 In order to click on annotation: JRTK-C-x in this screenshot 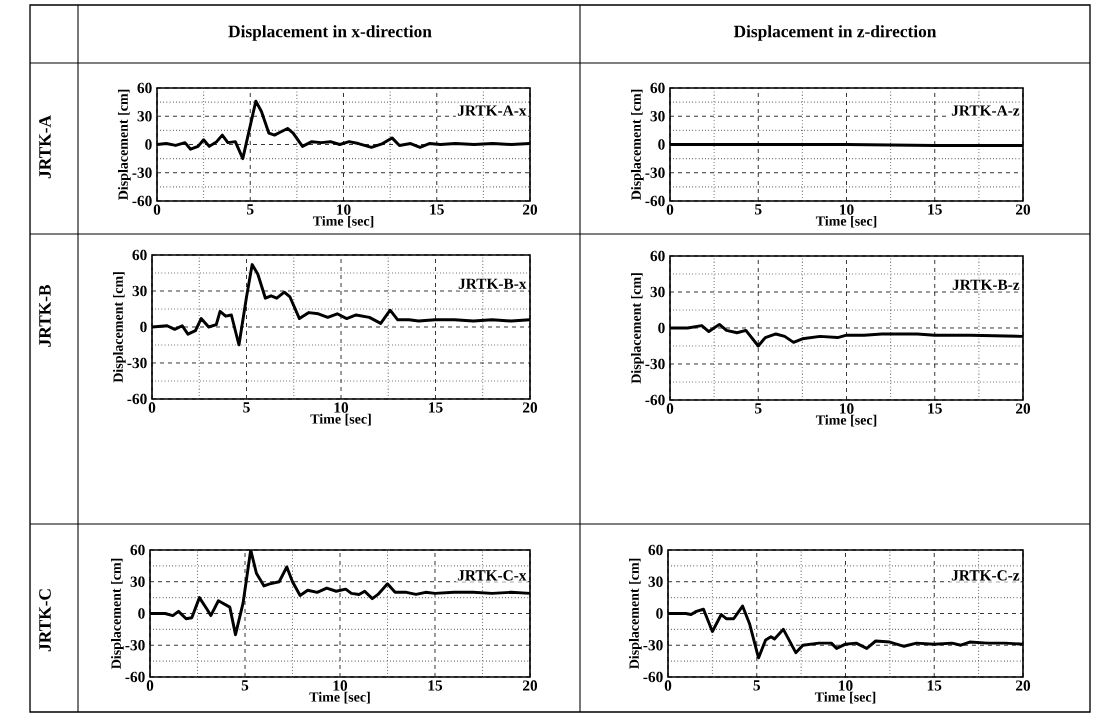, I will do `click(492, 575)`.